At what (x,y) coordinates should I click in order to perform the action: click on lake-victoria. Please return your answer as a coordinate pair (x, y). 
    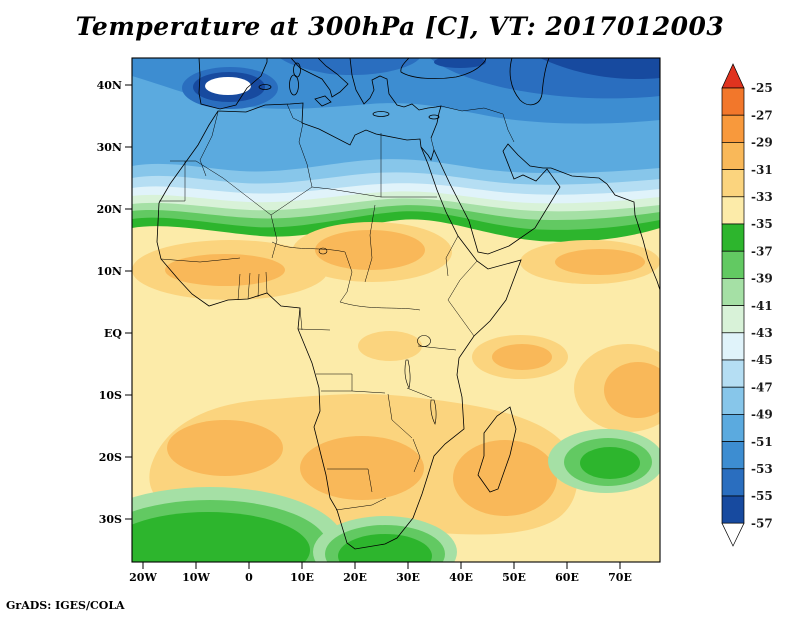
    Looking at the image, I should click on (424, 341).